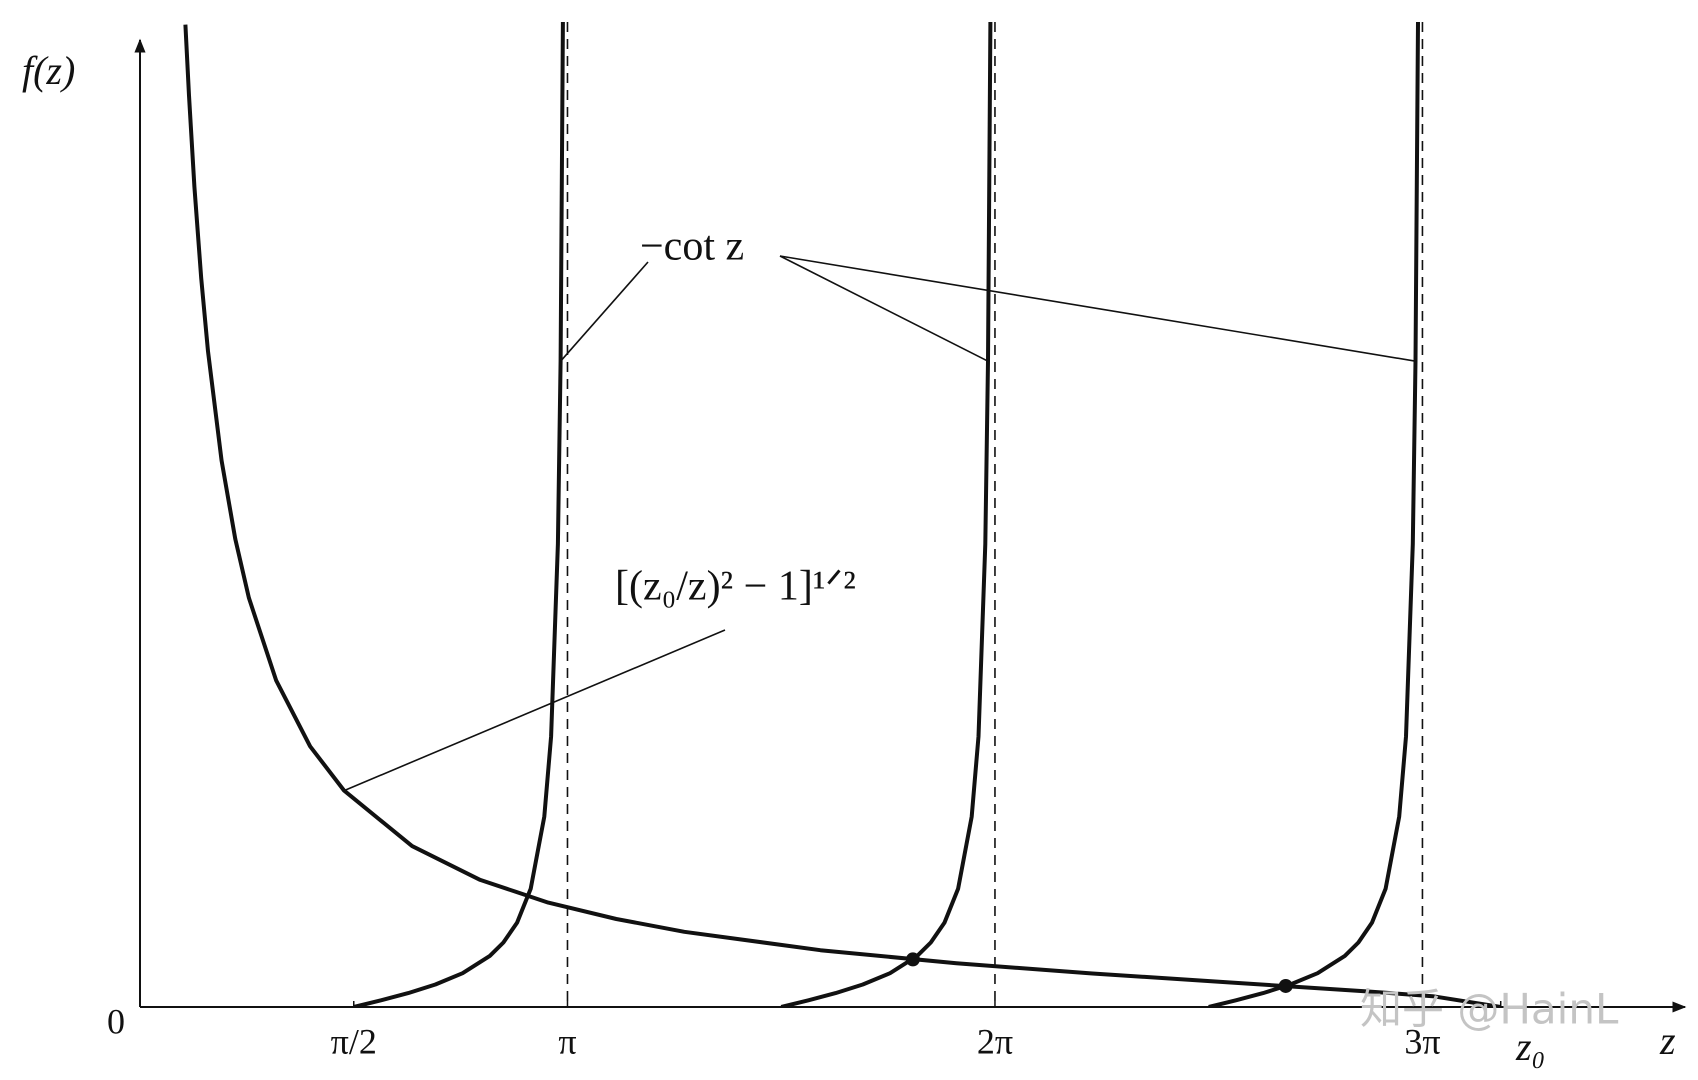 The width and height of the screenshot is (1698, 1080). I want to click on x-tick-label: z₀, so click(1530, 1046).